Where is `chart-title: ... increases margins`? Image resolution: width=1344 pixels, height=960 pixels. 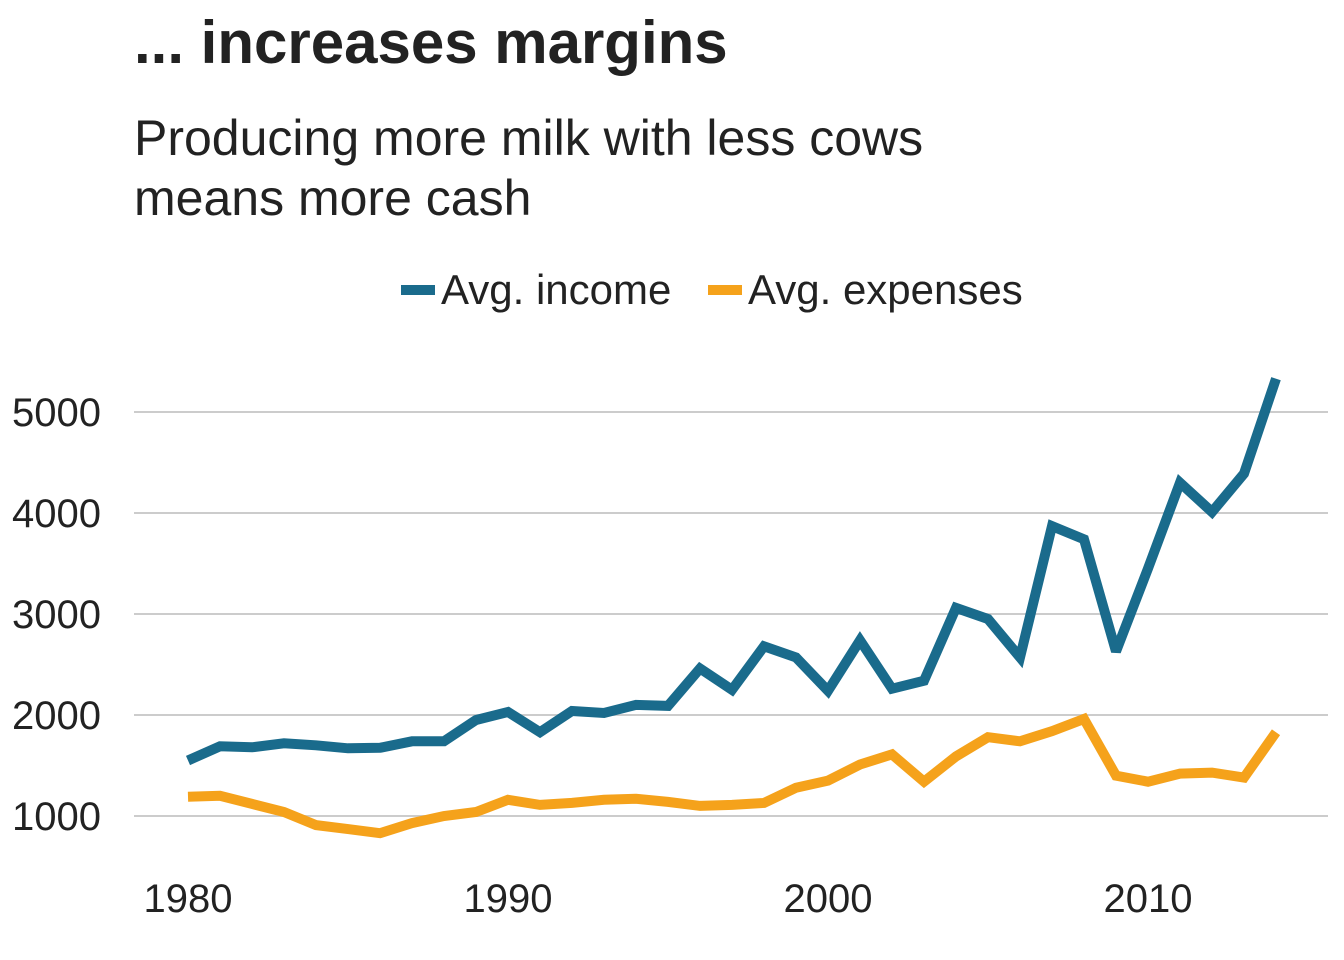 chart-title: ... increases margins is located at coordinates (431, 42).